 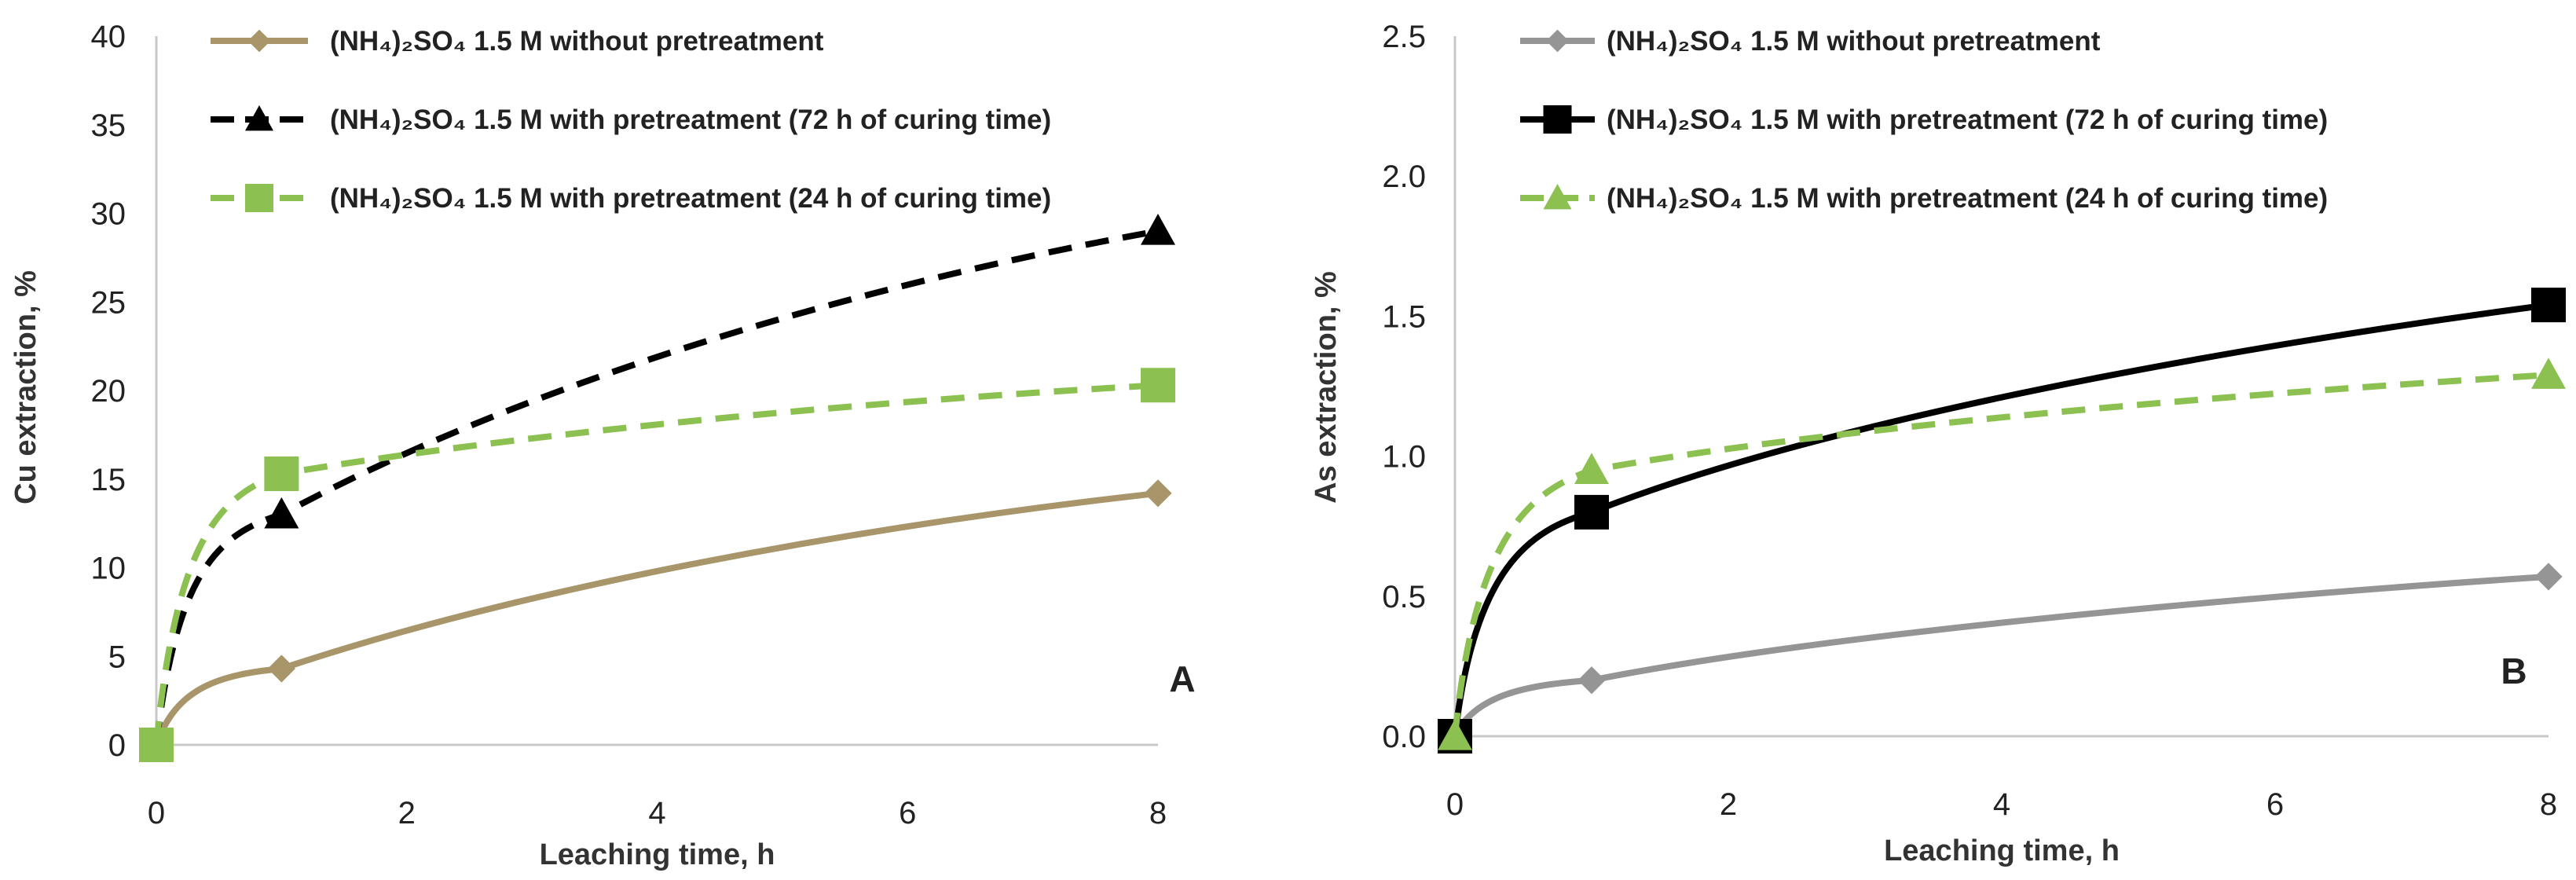 What do you see at coordinates (1326, 387) in the screenshot?
I see `y-axis-title: As extraction, %` at bounding box center [1326, 387].